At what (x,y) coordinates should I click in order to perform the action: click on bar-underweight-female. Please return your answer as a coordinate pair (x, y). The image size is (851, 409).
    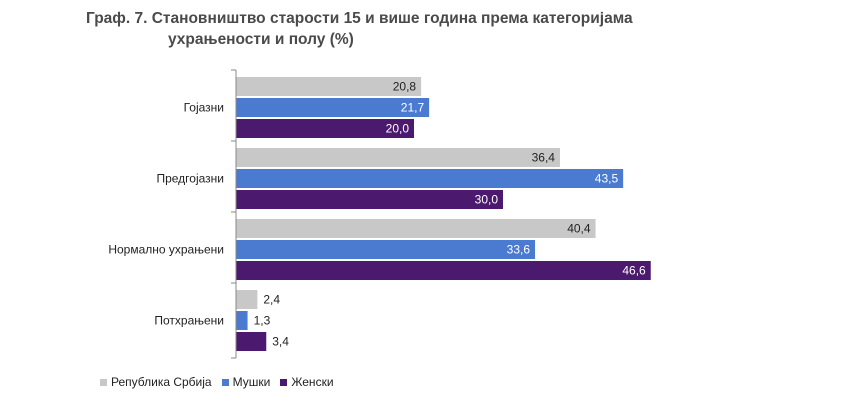
    Looking at the image, I should click on (251, 341).